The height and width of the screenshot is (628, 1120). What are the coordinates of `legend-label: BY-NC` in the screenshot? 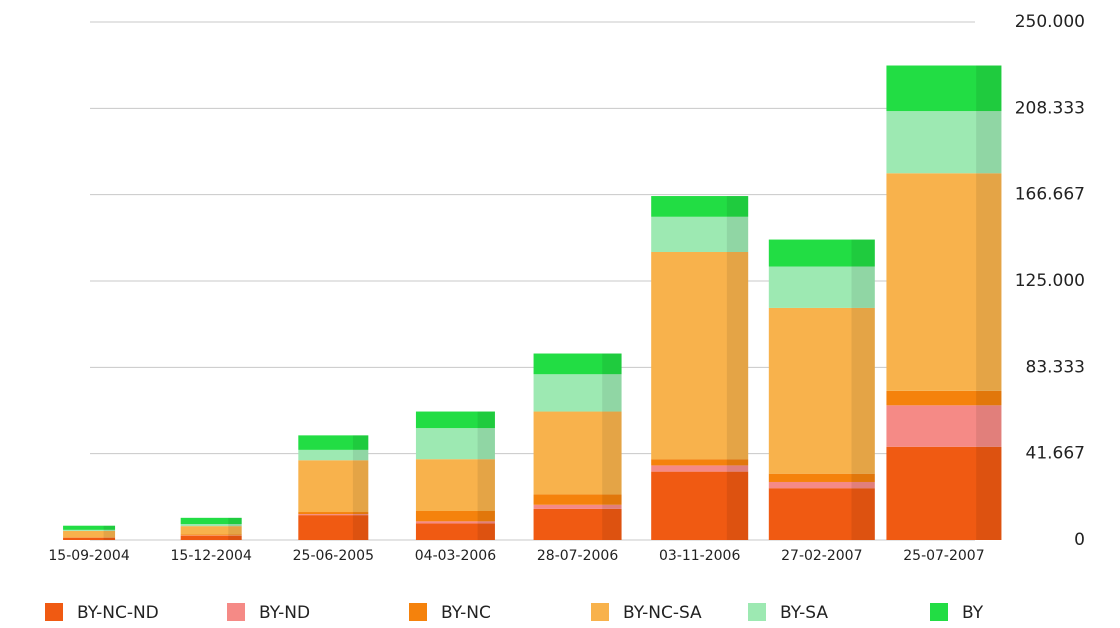 It's located at (466, 613).